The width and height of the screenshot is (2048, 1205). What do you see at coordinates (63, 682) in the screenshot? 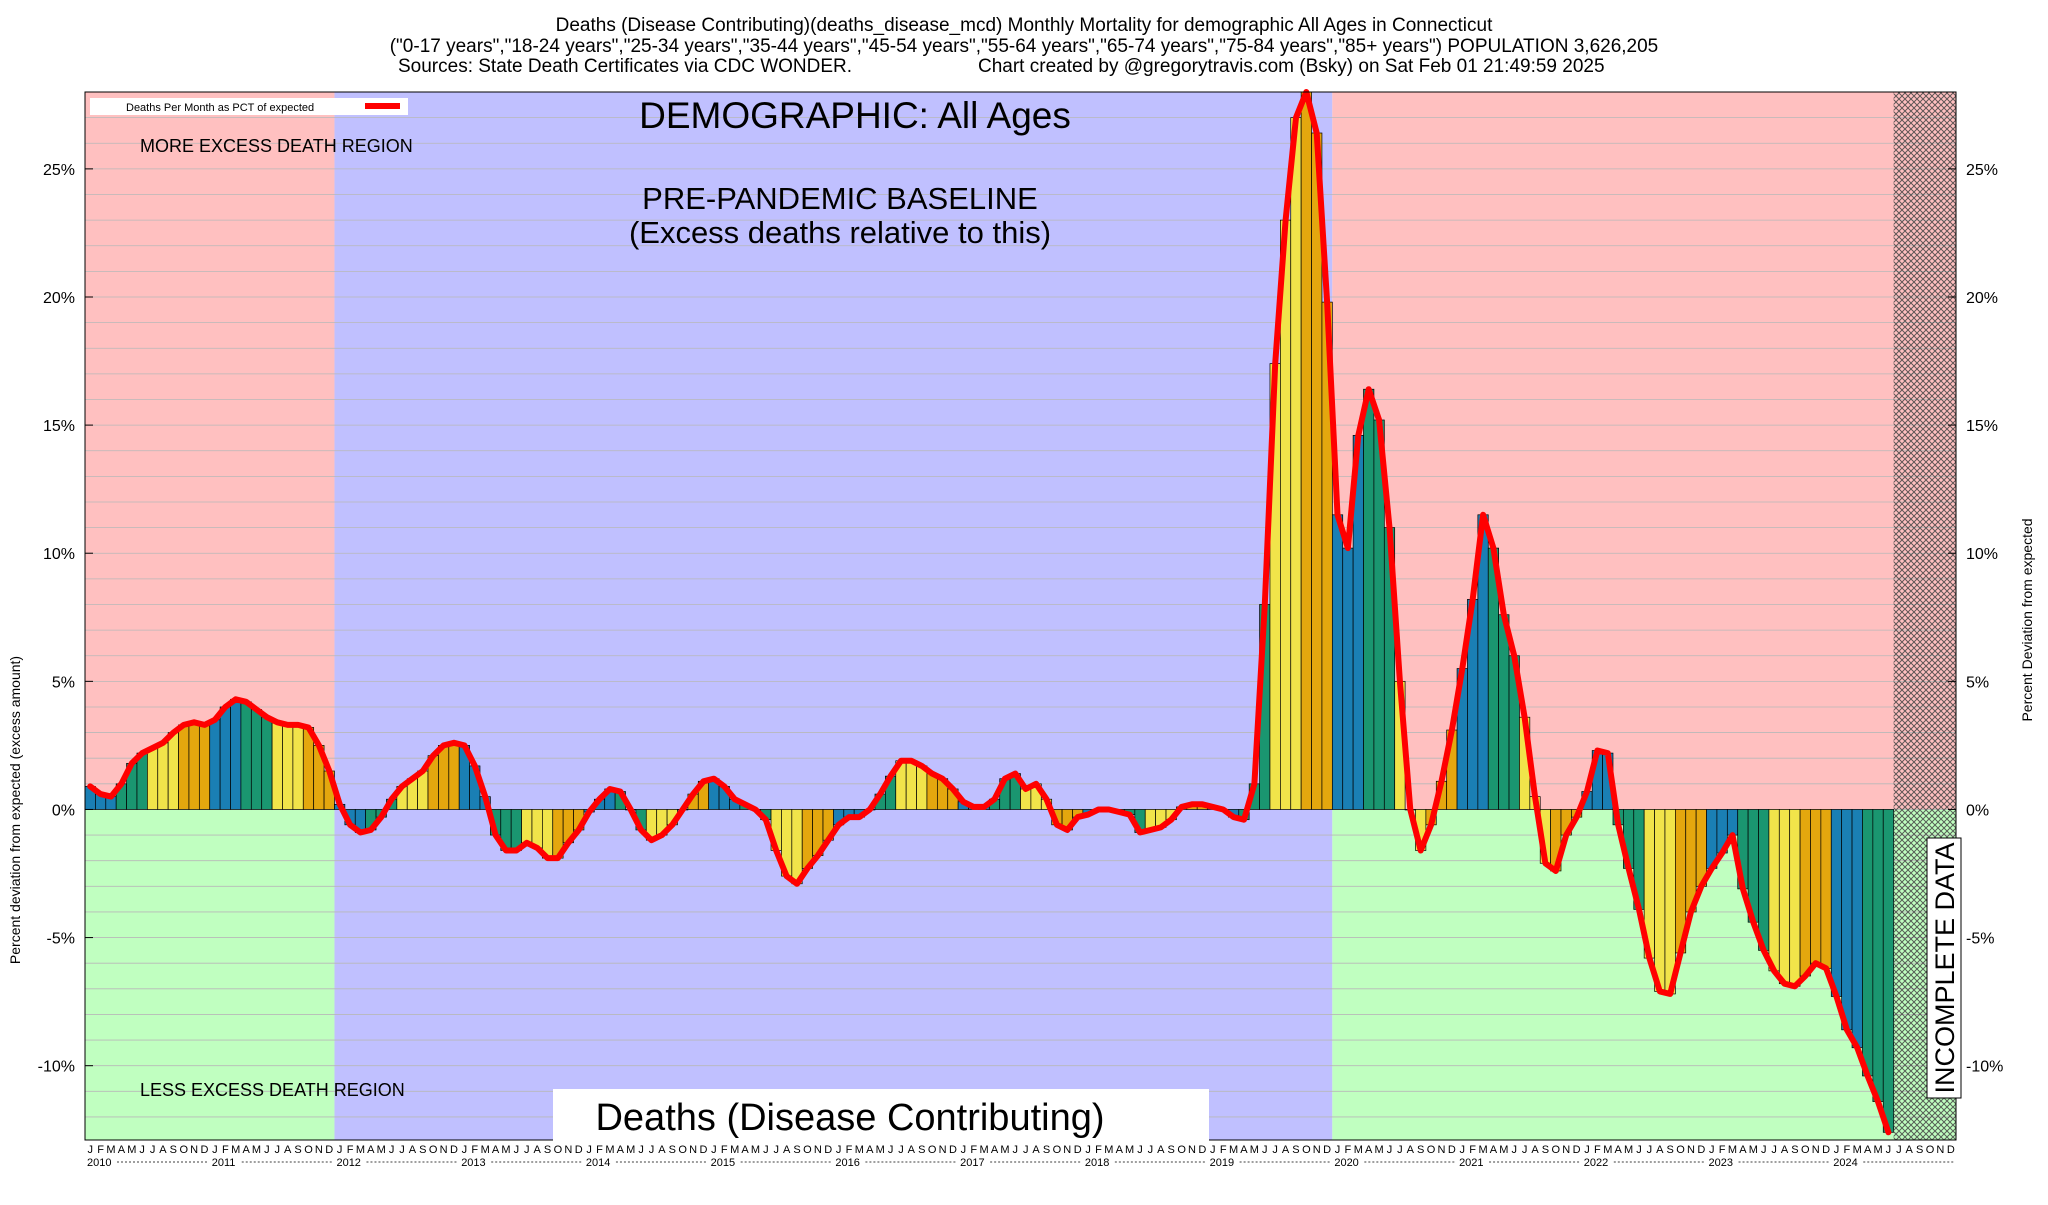
I see `y-tick-label: 5%` at bounding box center [63, 682].